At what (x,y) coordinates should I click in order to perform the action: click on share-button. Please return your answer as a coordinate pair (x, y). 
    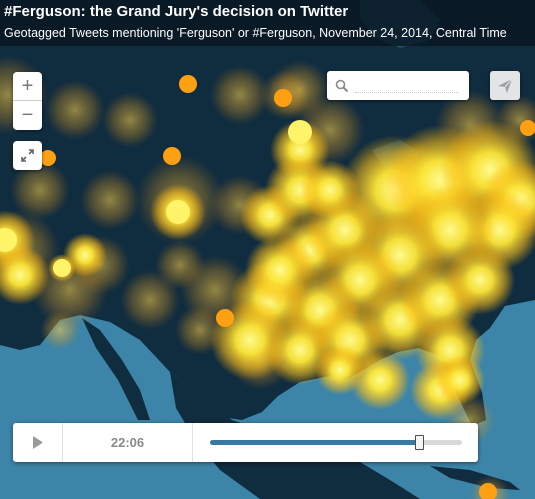
    Looking at the image, I should click on (505, 85).